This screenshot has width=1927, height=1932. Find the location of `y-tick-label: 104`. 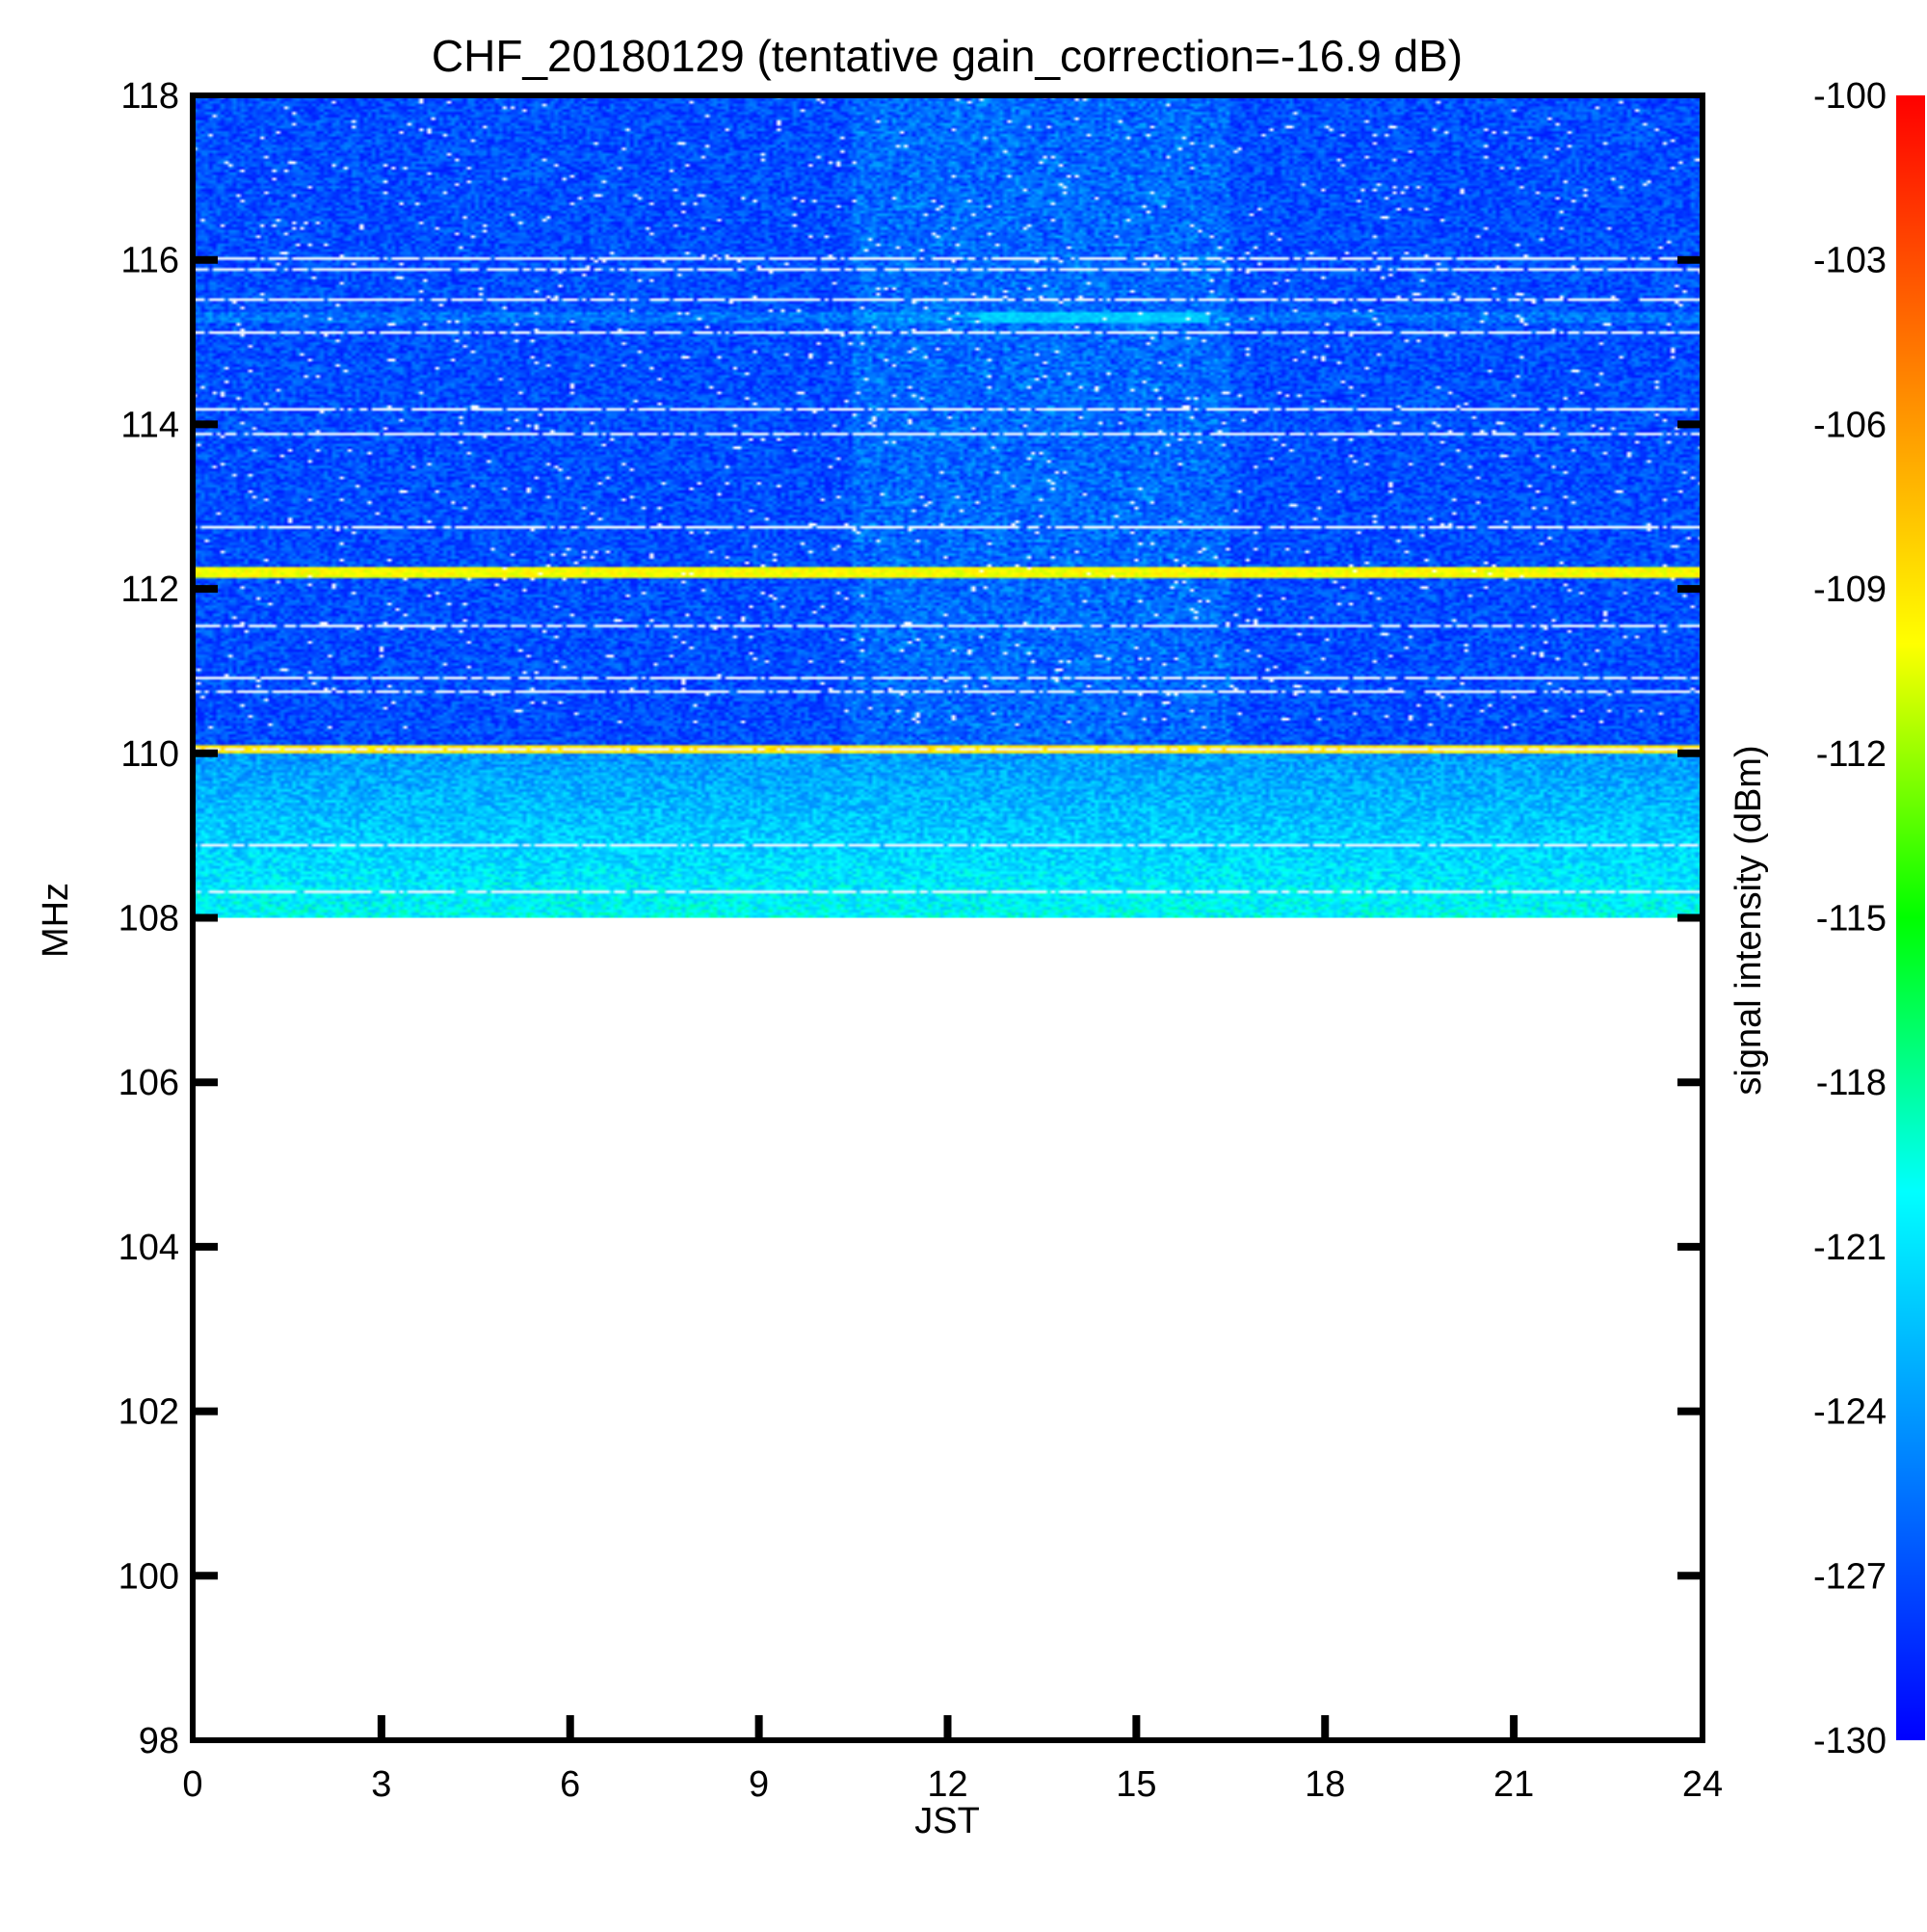

y-tick-label: 104 is located at coordinates (149, 1248).